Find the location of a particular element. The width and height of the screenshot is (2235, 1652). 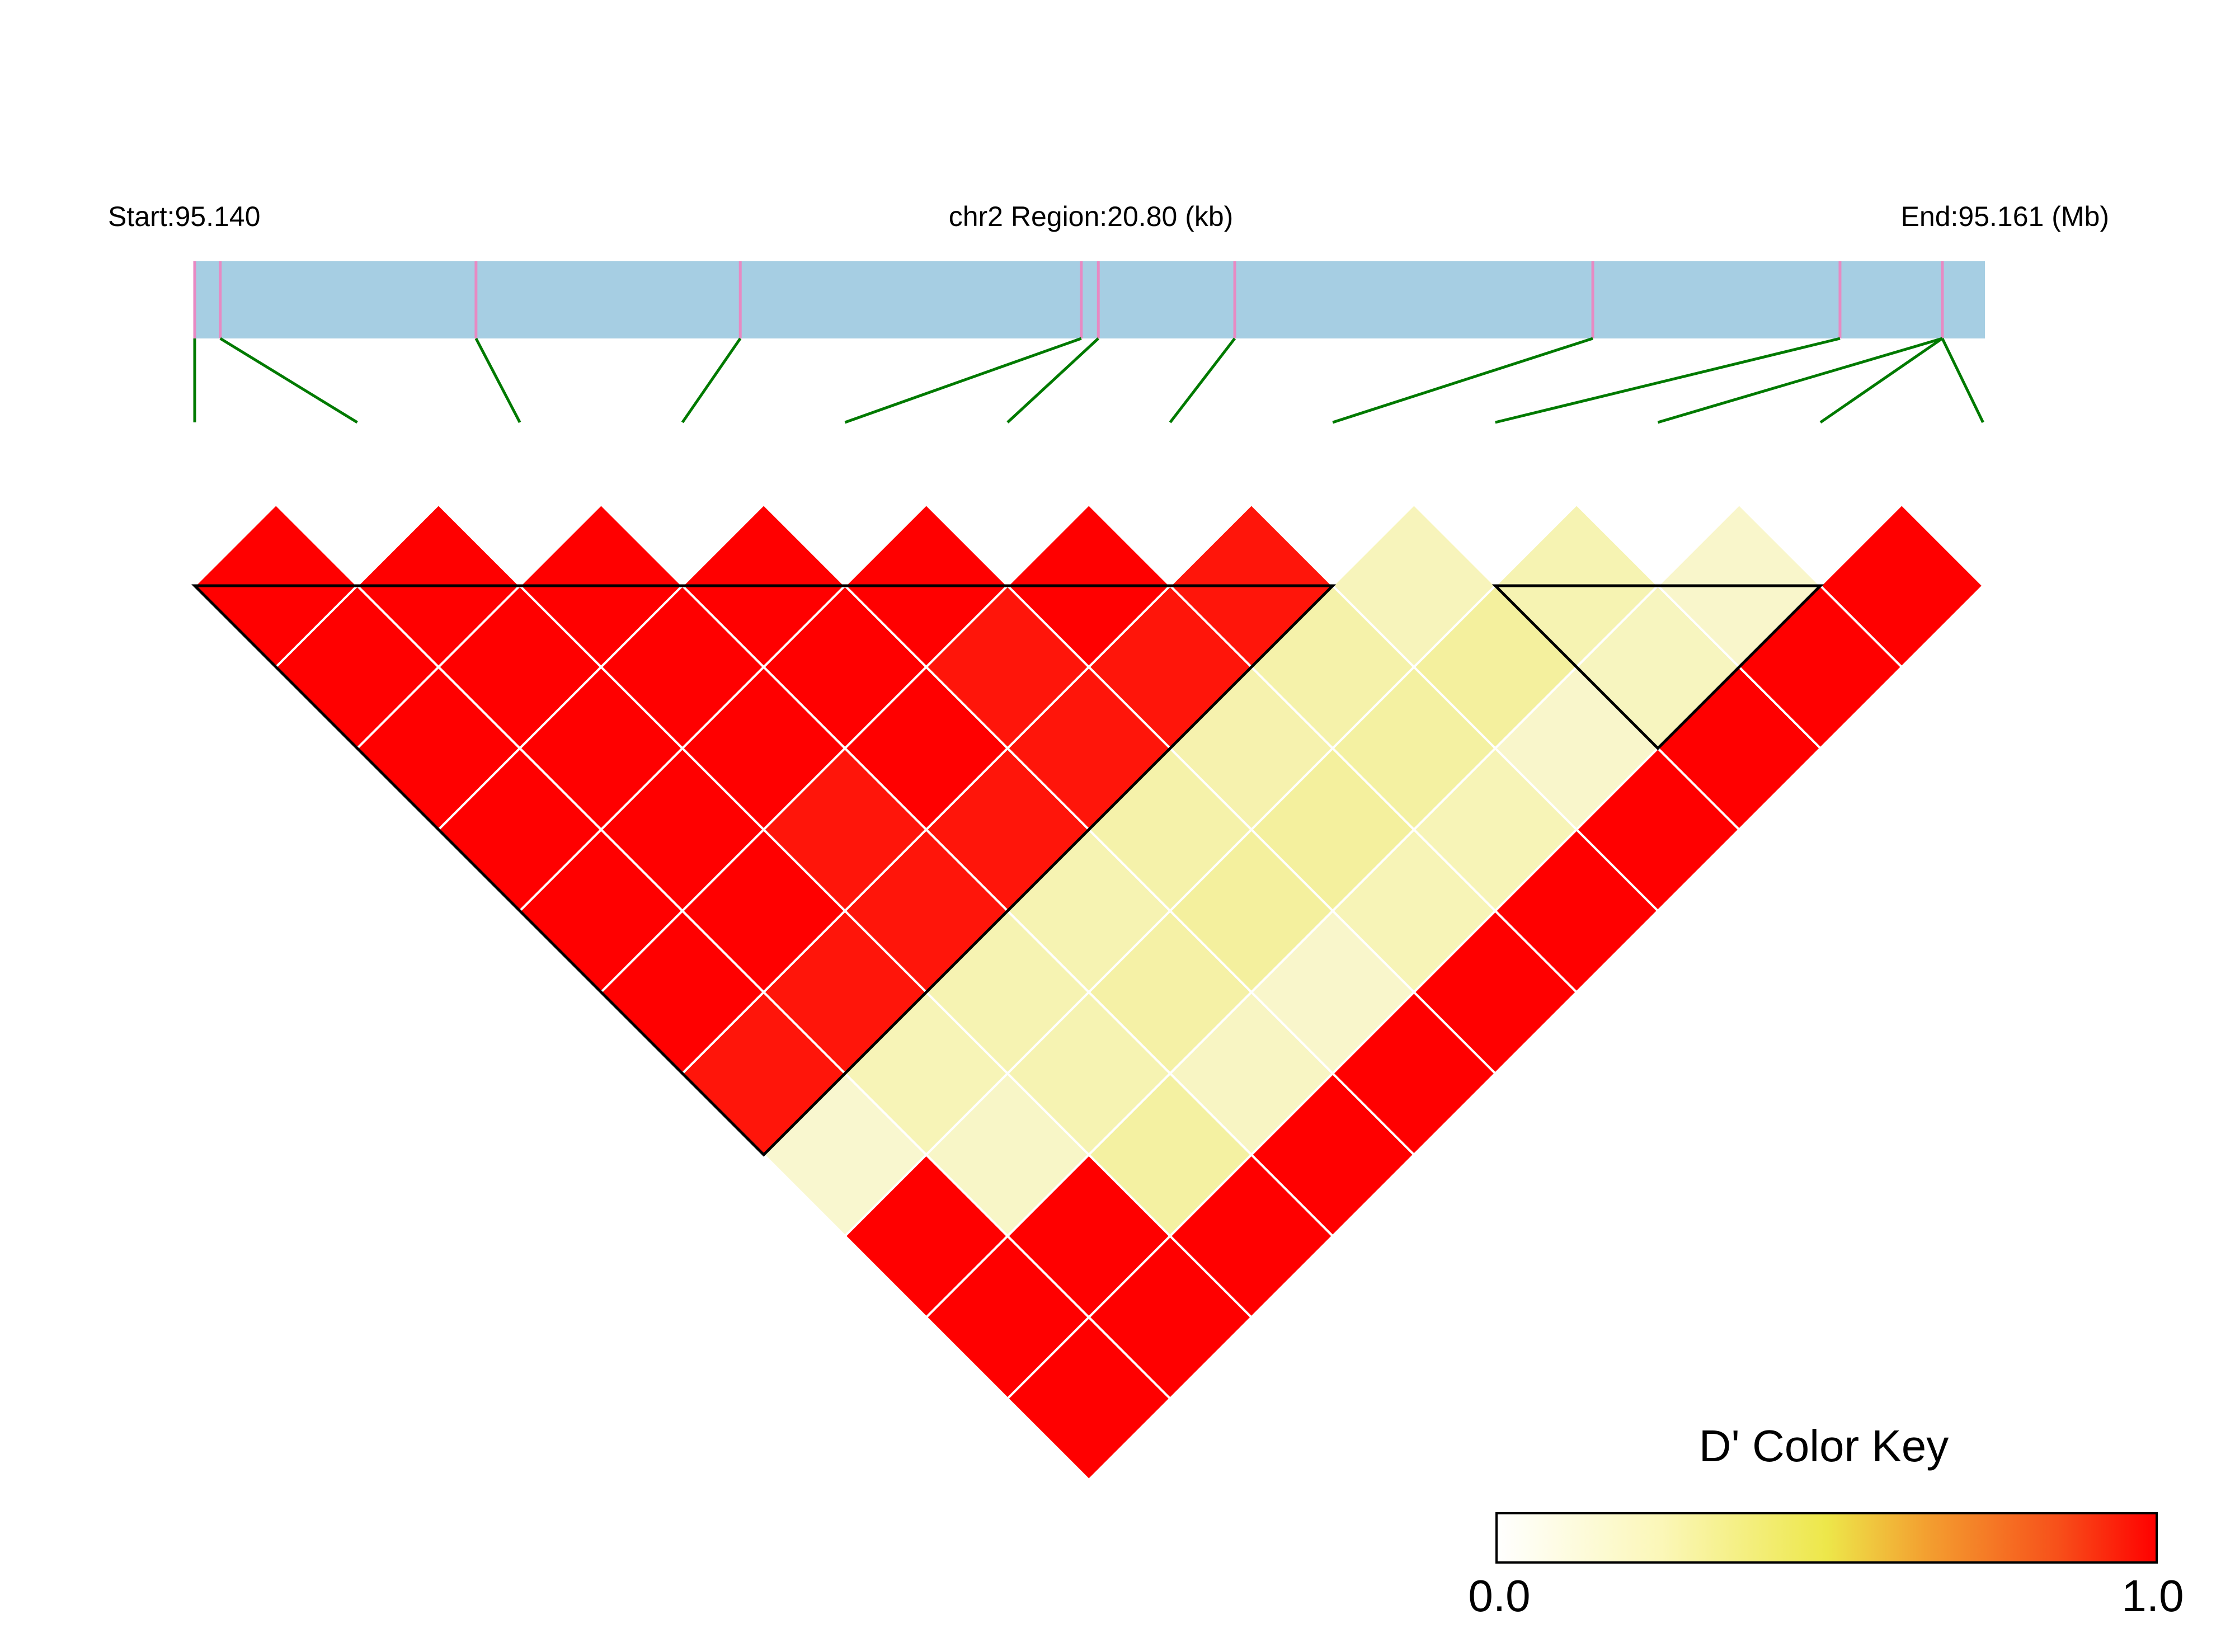

ld-cell is located at coordinates (1902, 585).